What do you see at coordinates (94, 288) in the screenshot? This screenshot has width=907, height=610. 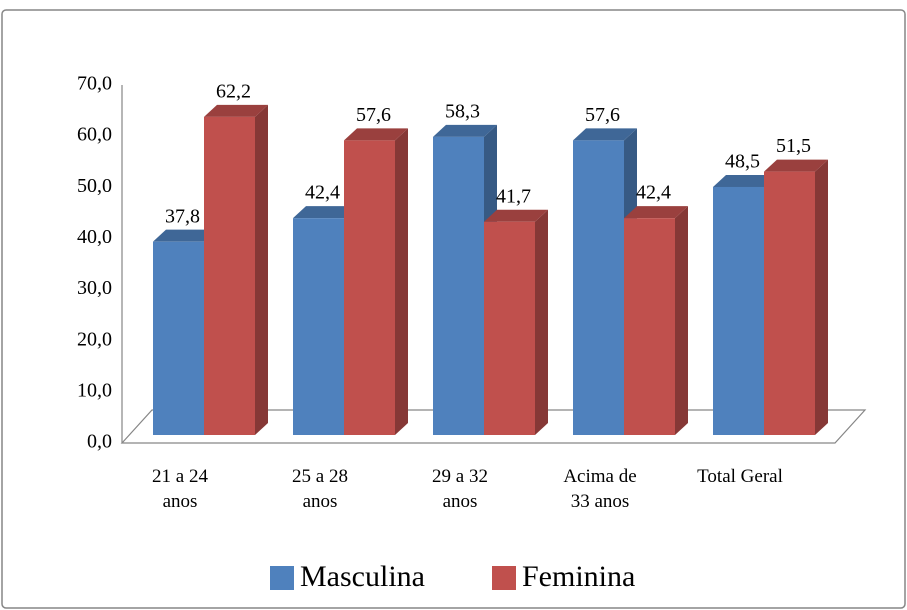 I see `y-tick-label: 30,0` at bounding box center [94, 288].